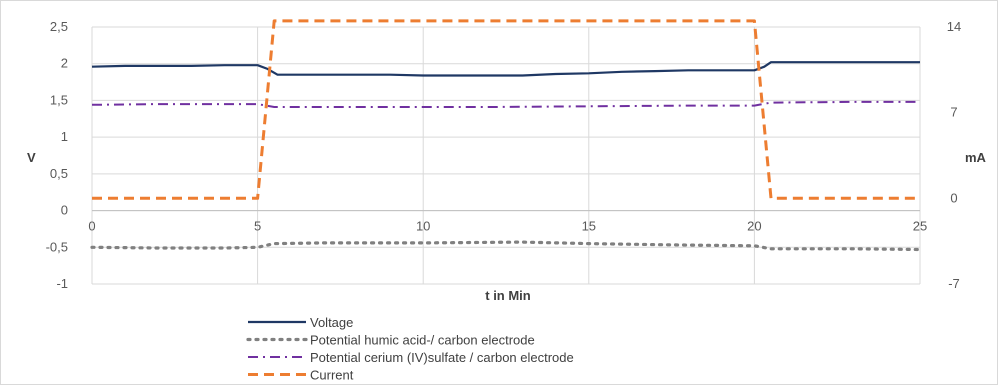 The width and height of the screenshot is (998, 385). I want to click on y-left-tick-label: 1, so click(64, 136).